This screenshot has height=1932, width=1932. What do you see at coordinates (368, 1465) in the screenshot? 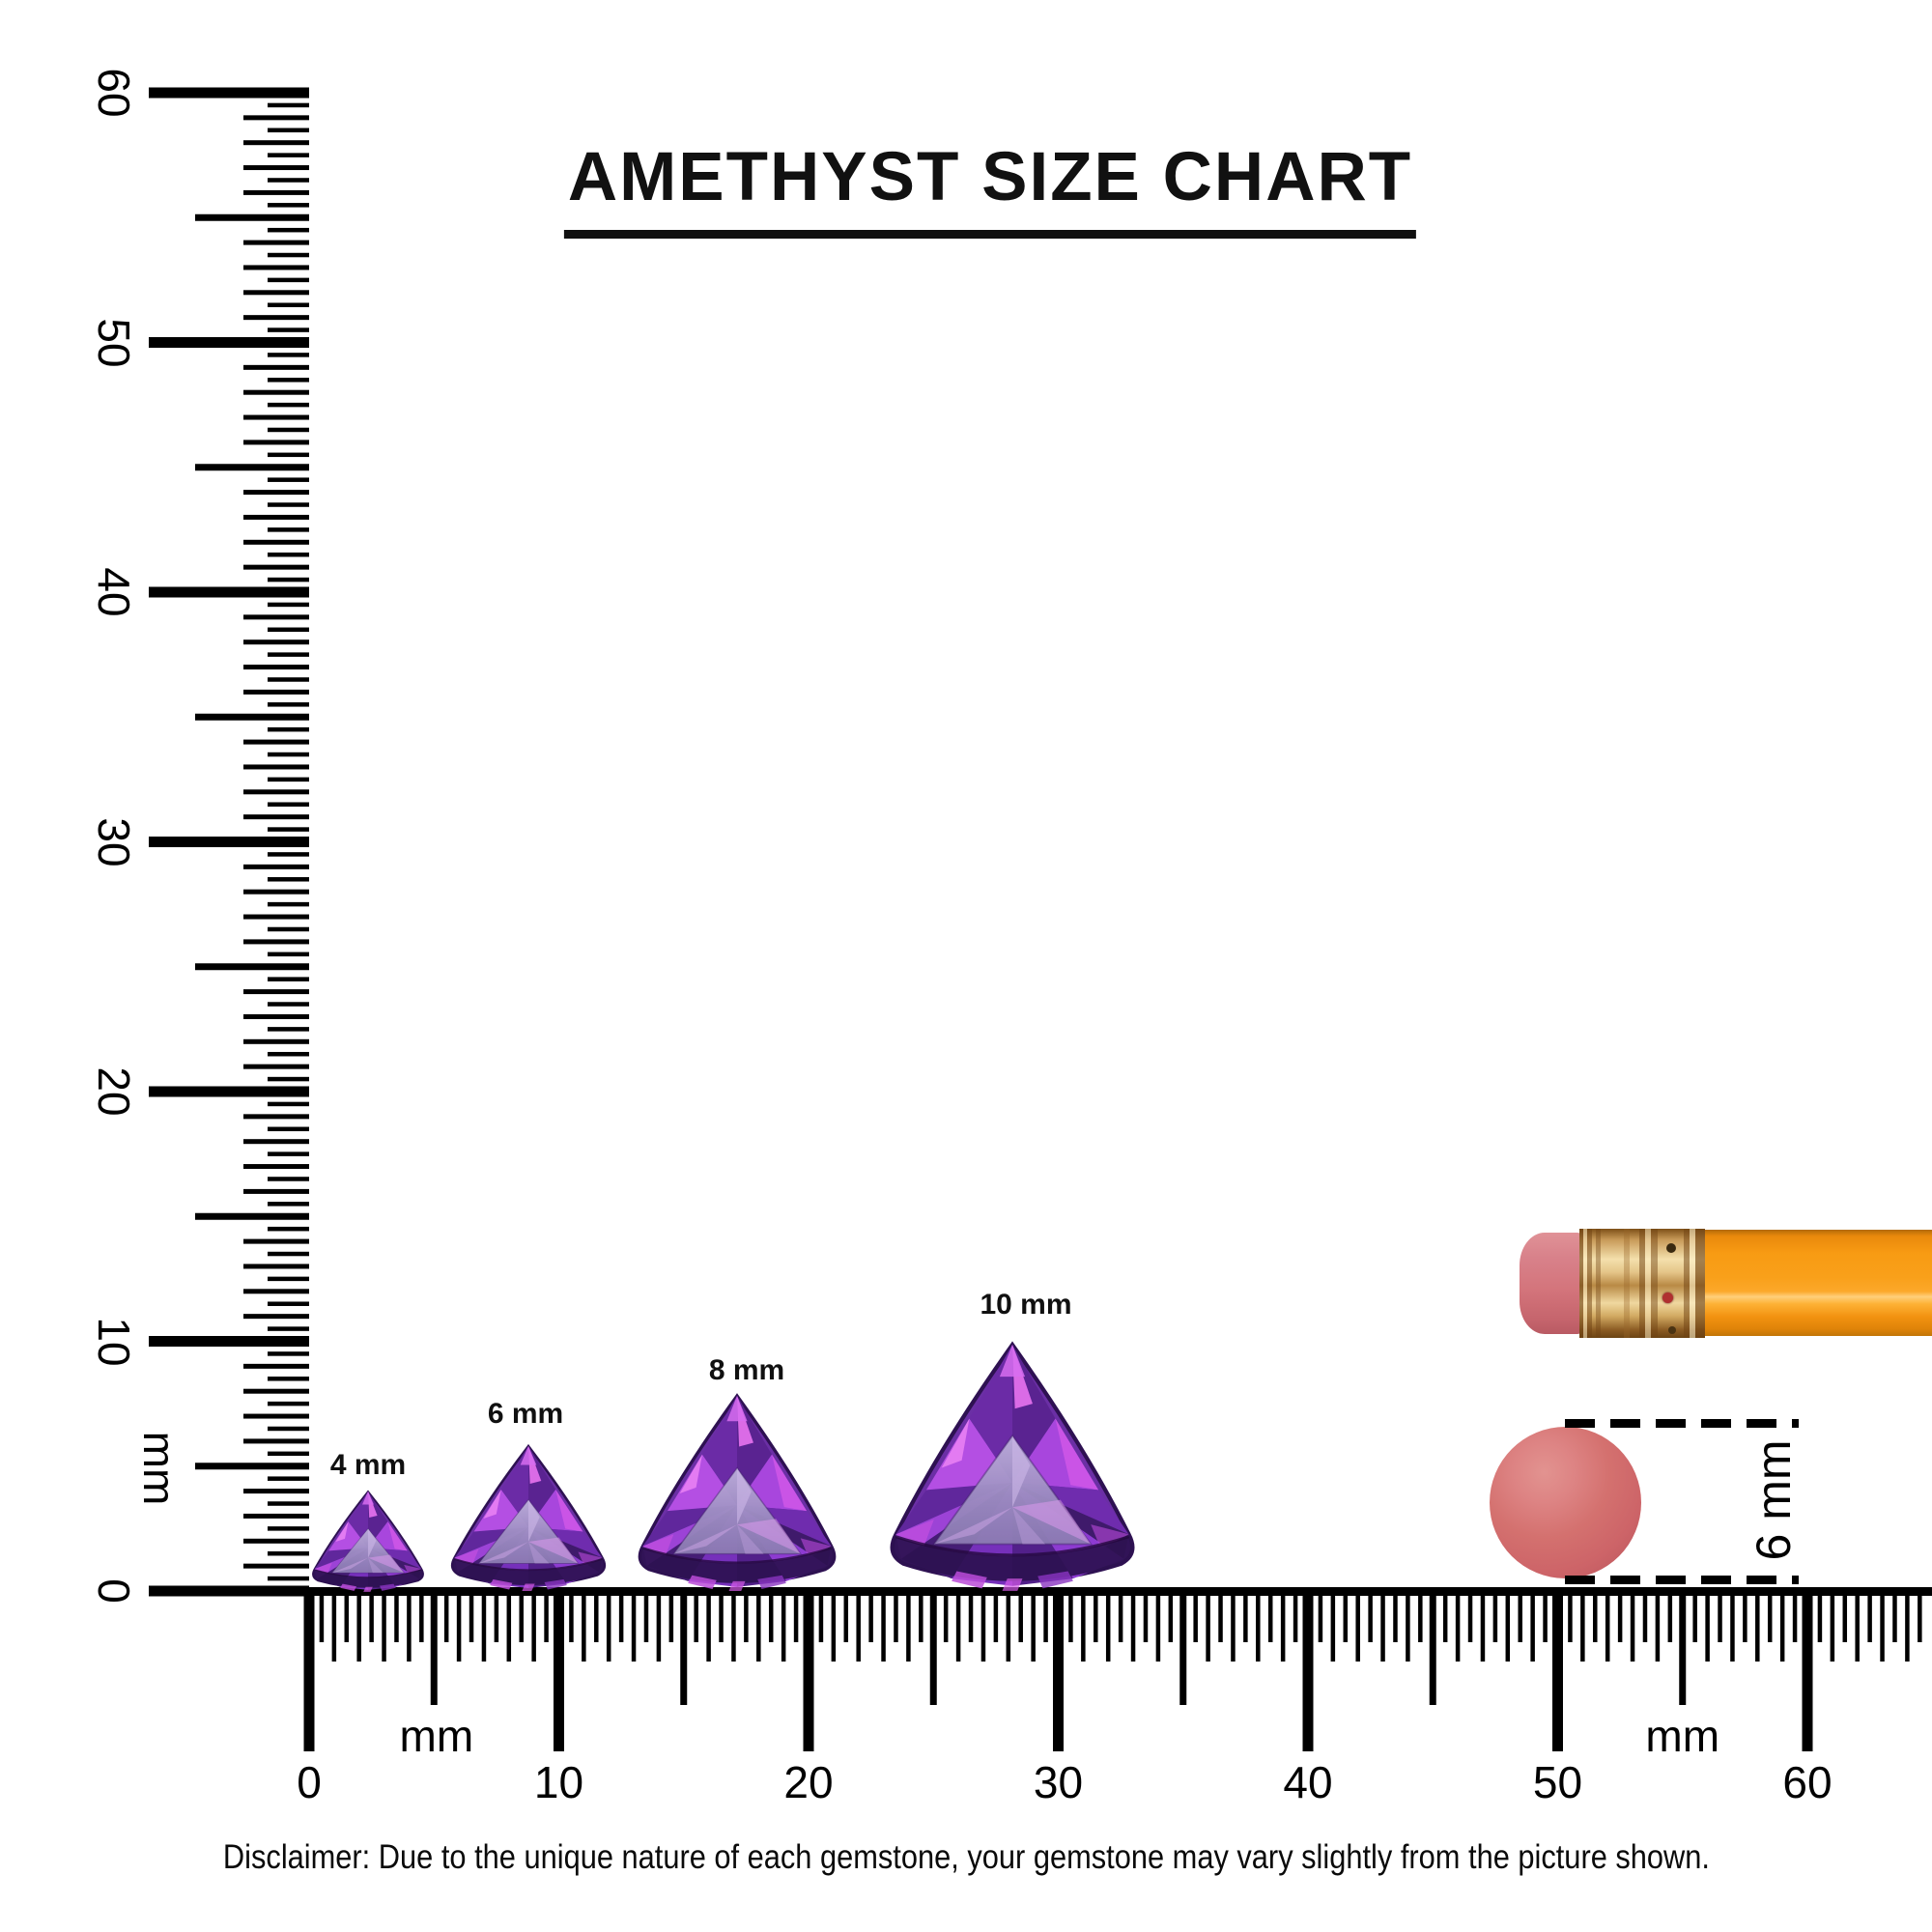
I see `gem-size-label: 4 mm` at bounding box center [368, 1465].